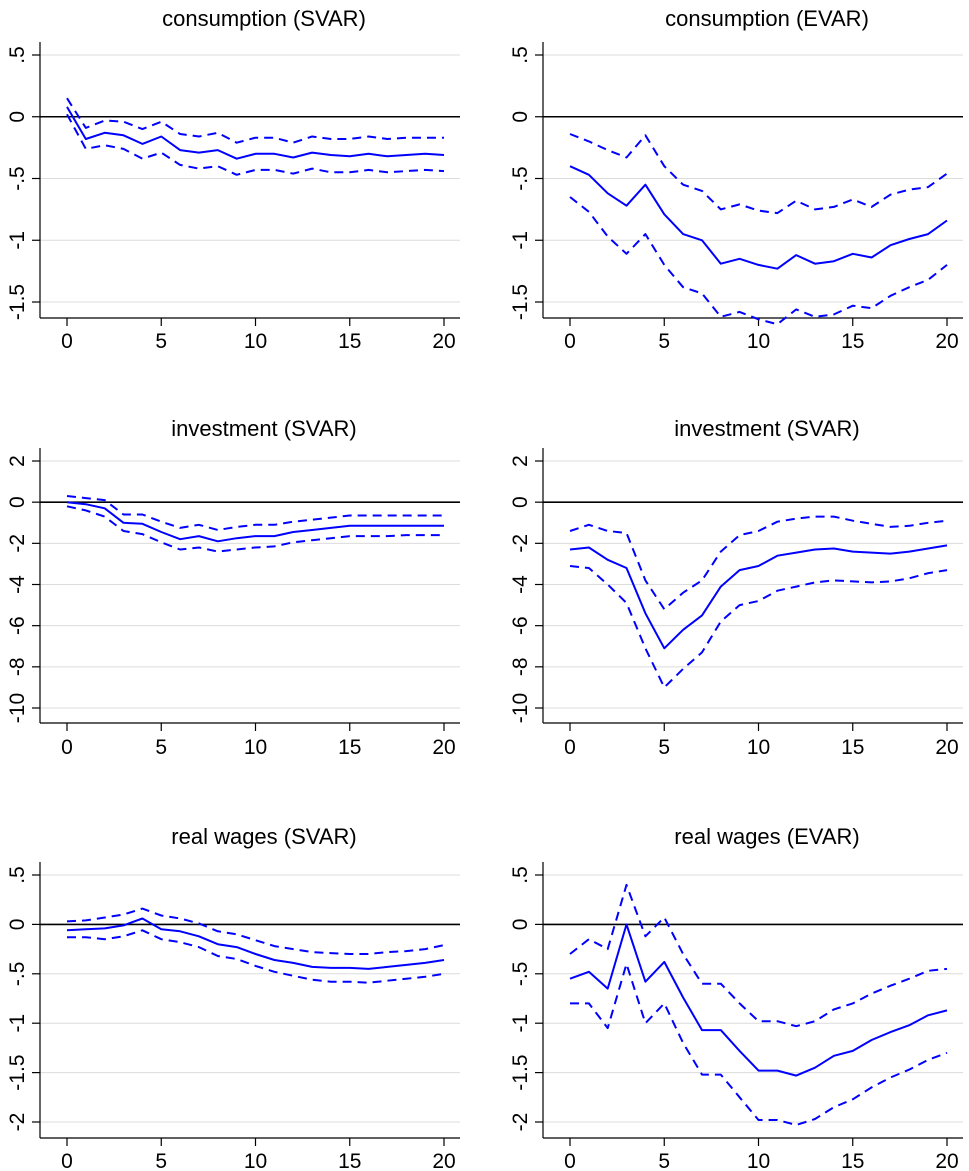 Image resolution: width=969 pixels, height=1171 pixels. What do you see at coordinates (263, 836) in the screenshot?
I see `chart-title: real wages (SVAR)` at bounding box center [263, 836].